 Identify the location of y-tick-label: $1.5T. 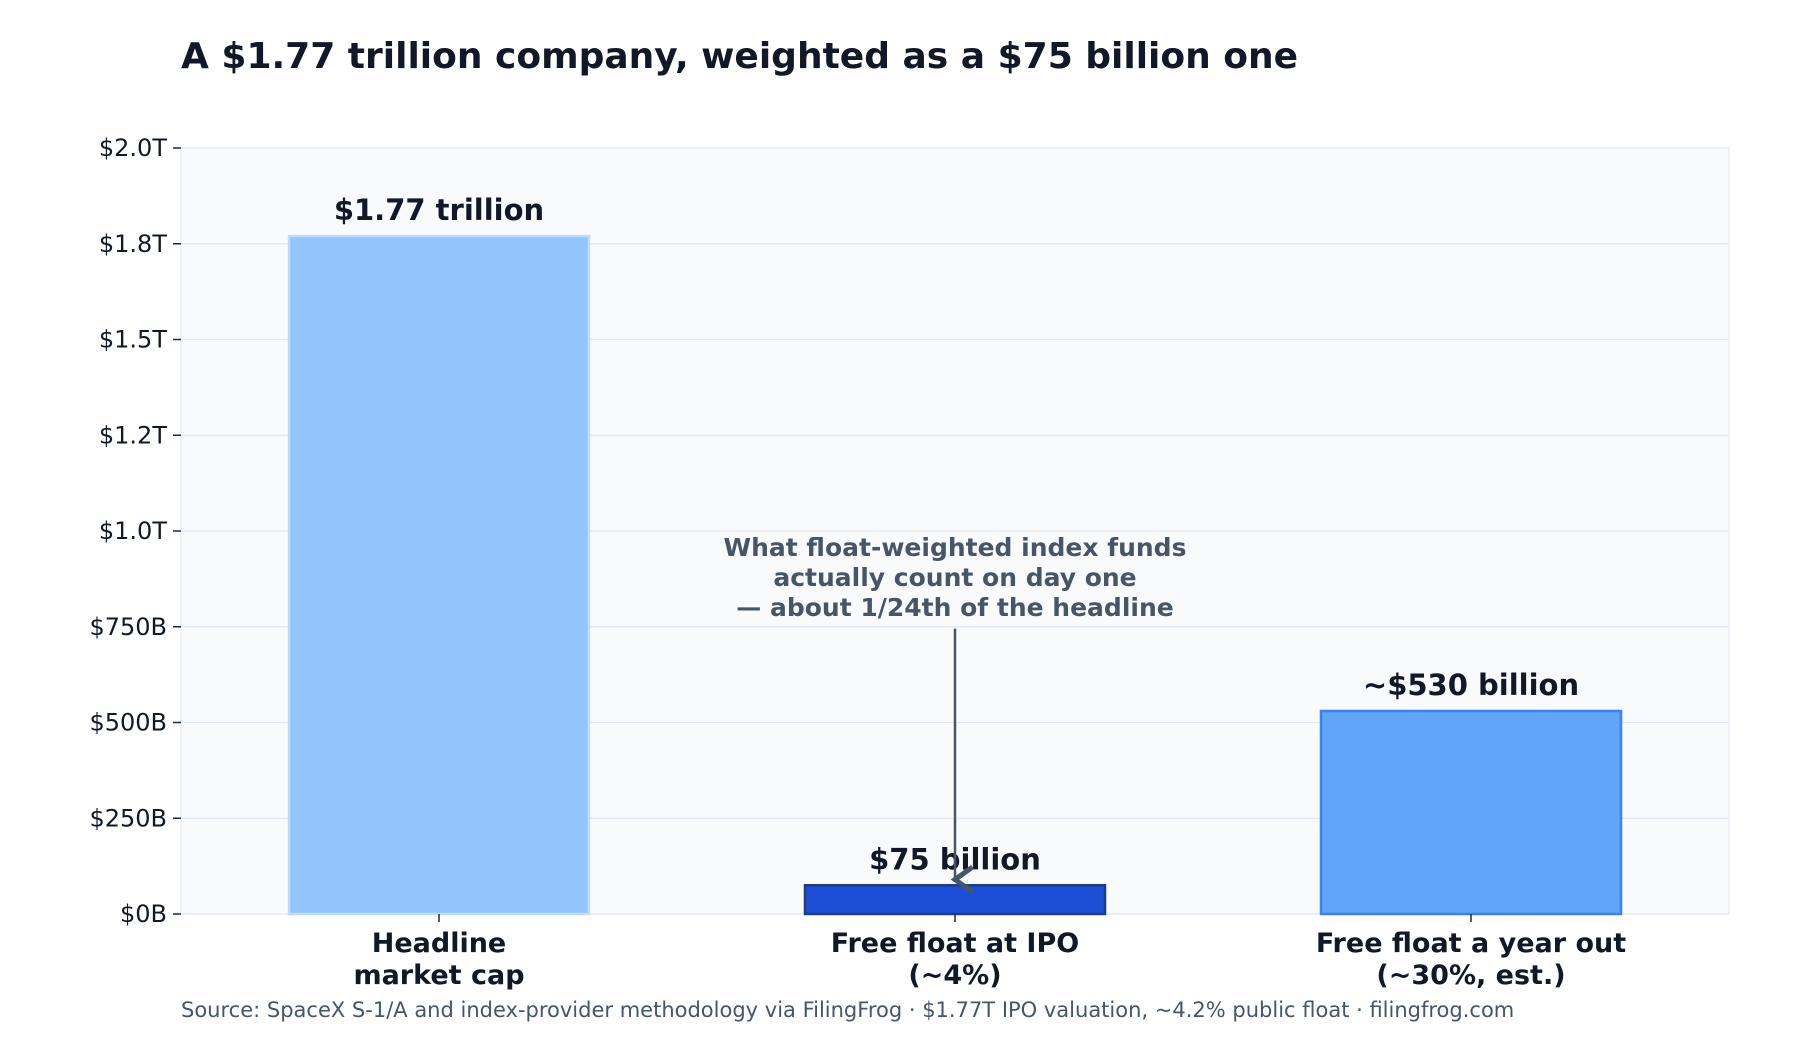
(133, 340).